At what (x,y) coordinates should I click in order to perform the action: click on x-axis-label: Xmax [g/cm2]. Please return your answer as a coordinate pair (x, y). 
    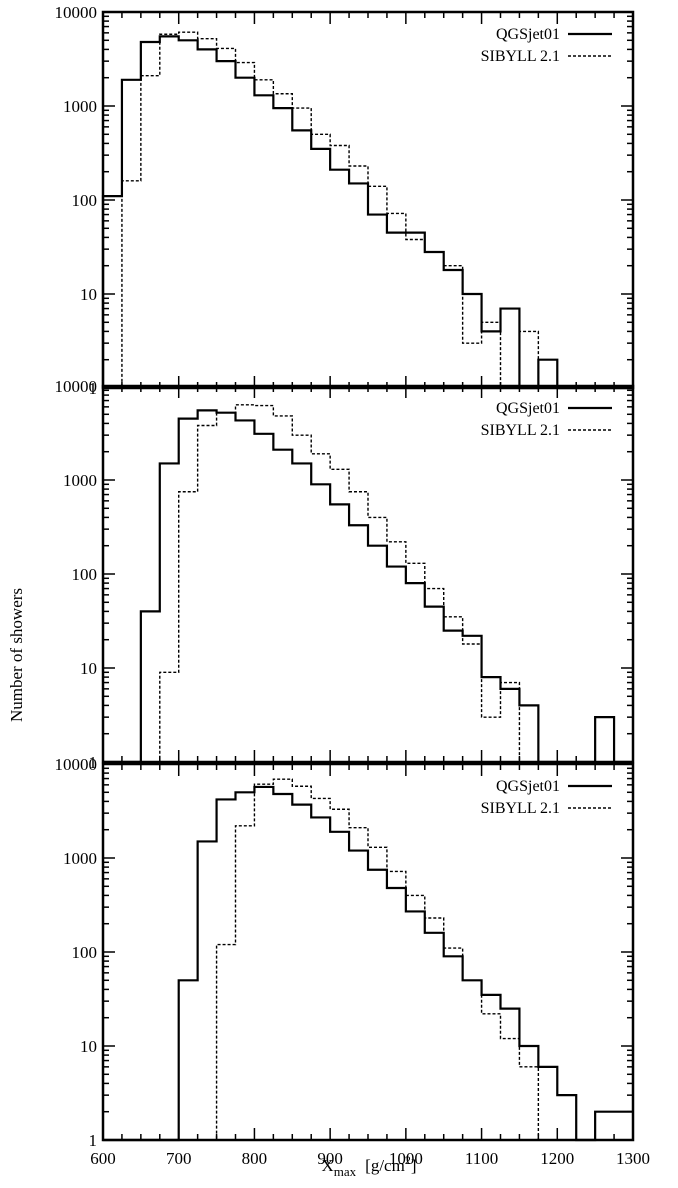
    Looking at the image, I should click on (369, 1166).